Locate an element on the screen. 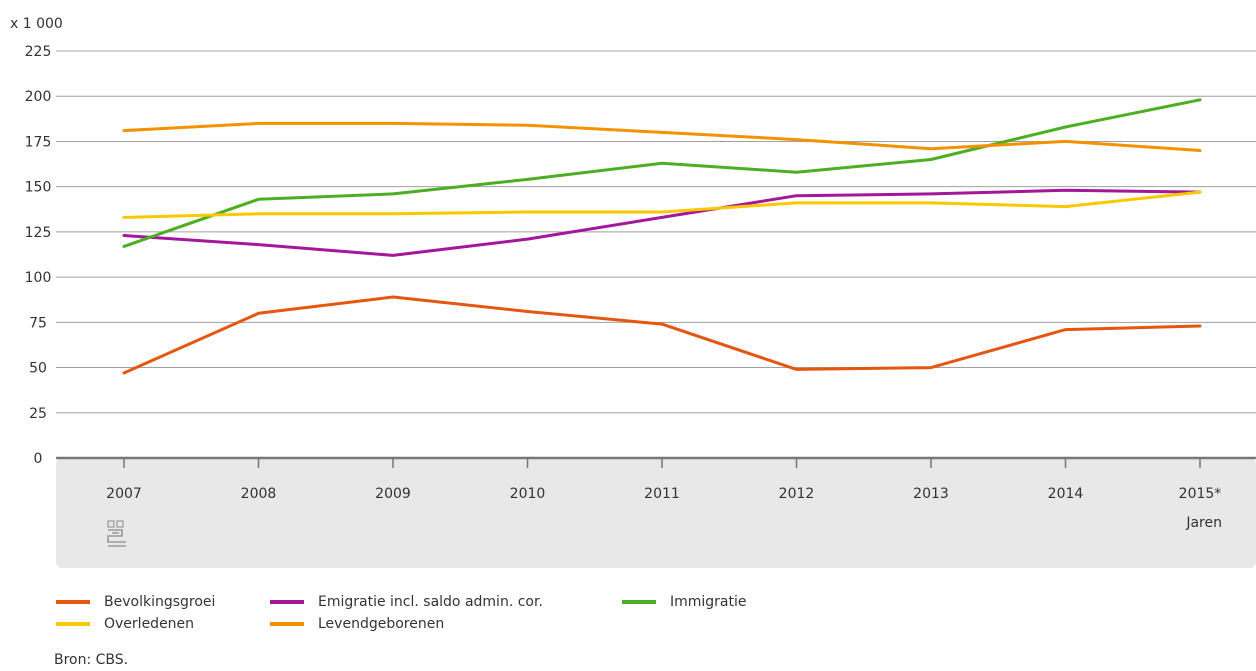  x-tick-label: 2013 is located at coordinates (931, 494).